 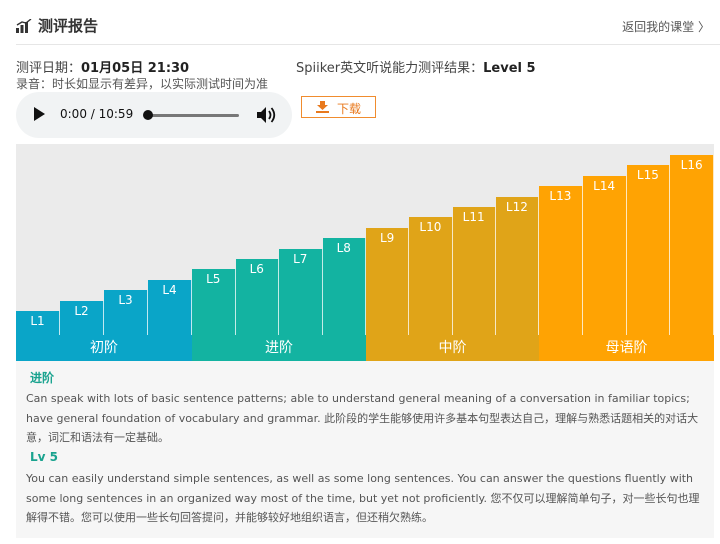 I want to click on level-bar-label: L14, so click(x=604, y=185).